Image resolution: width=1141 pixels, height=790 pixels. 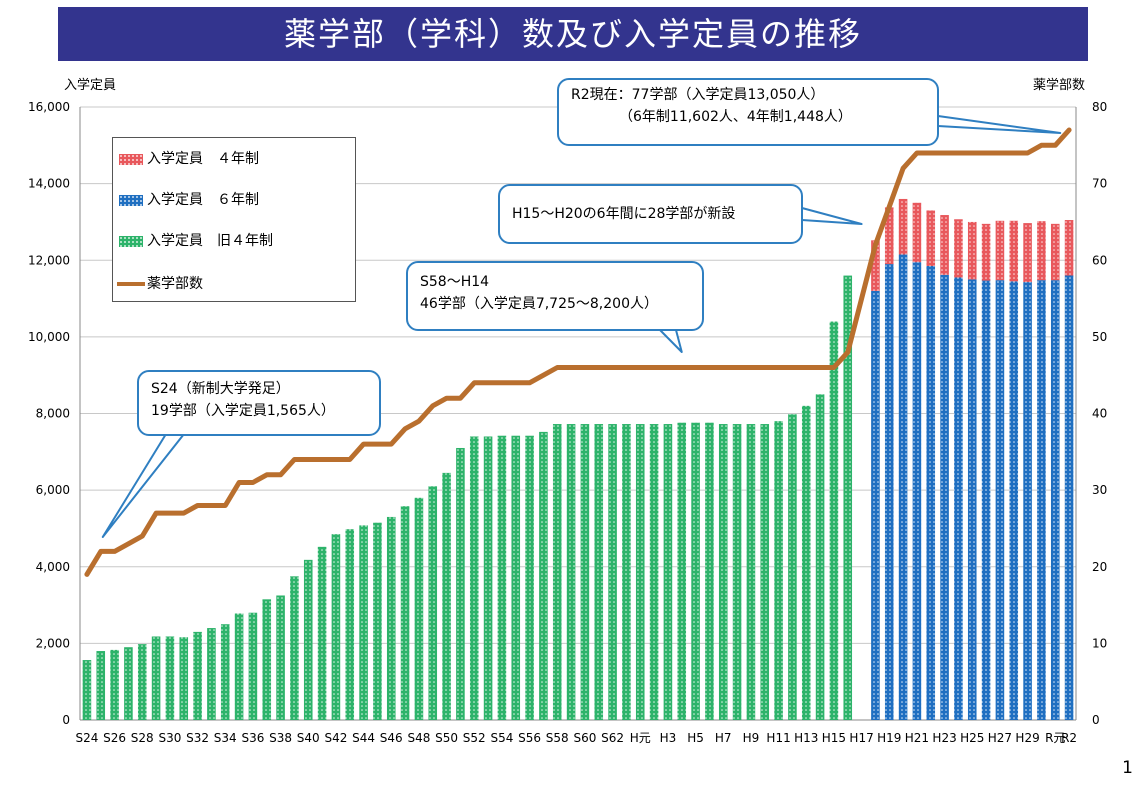 I want to click on callout-s58-tail, so click(x=671, y=341).